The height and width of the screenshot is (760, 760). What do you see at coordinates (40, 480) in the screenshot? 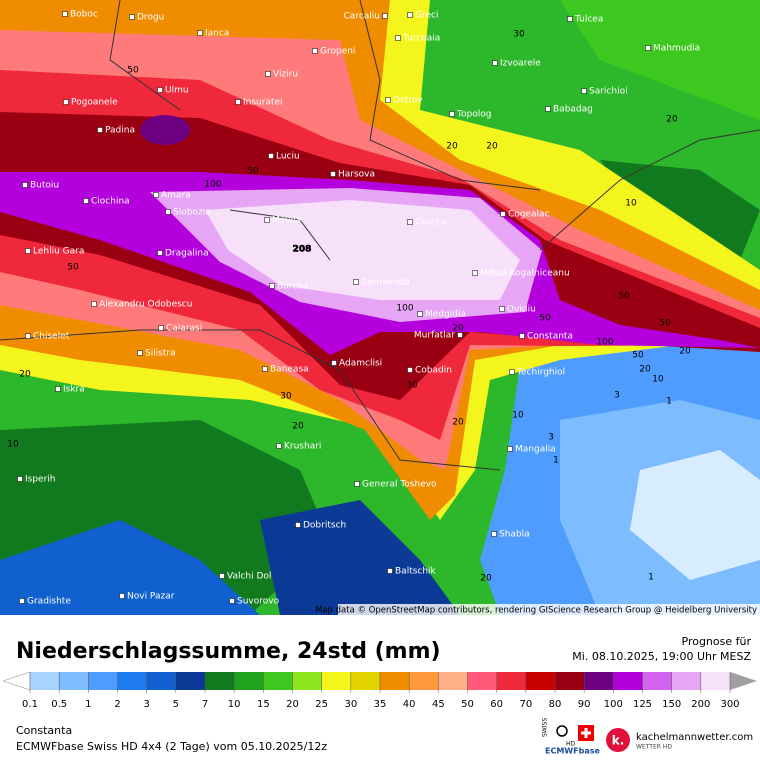
I see `city-label: Isperih` at bounding box center [40, 480].